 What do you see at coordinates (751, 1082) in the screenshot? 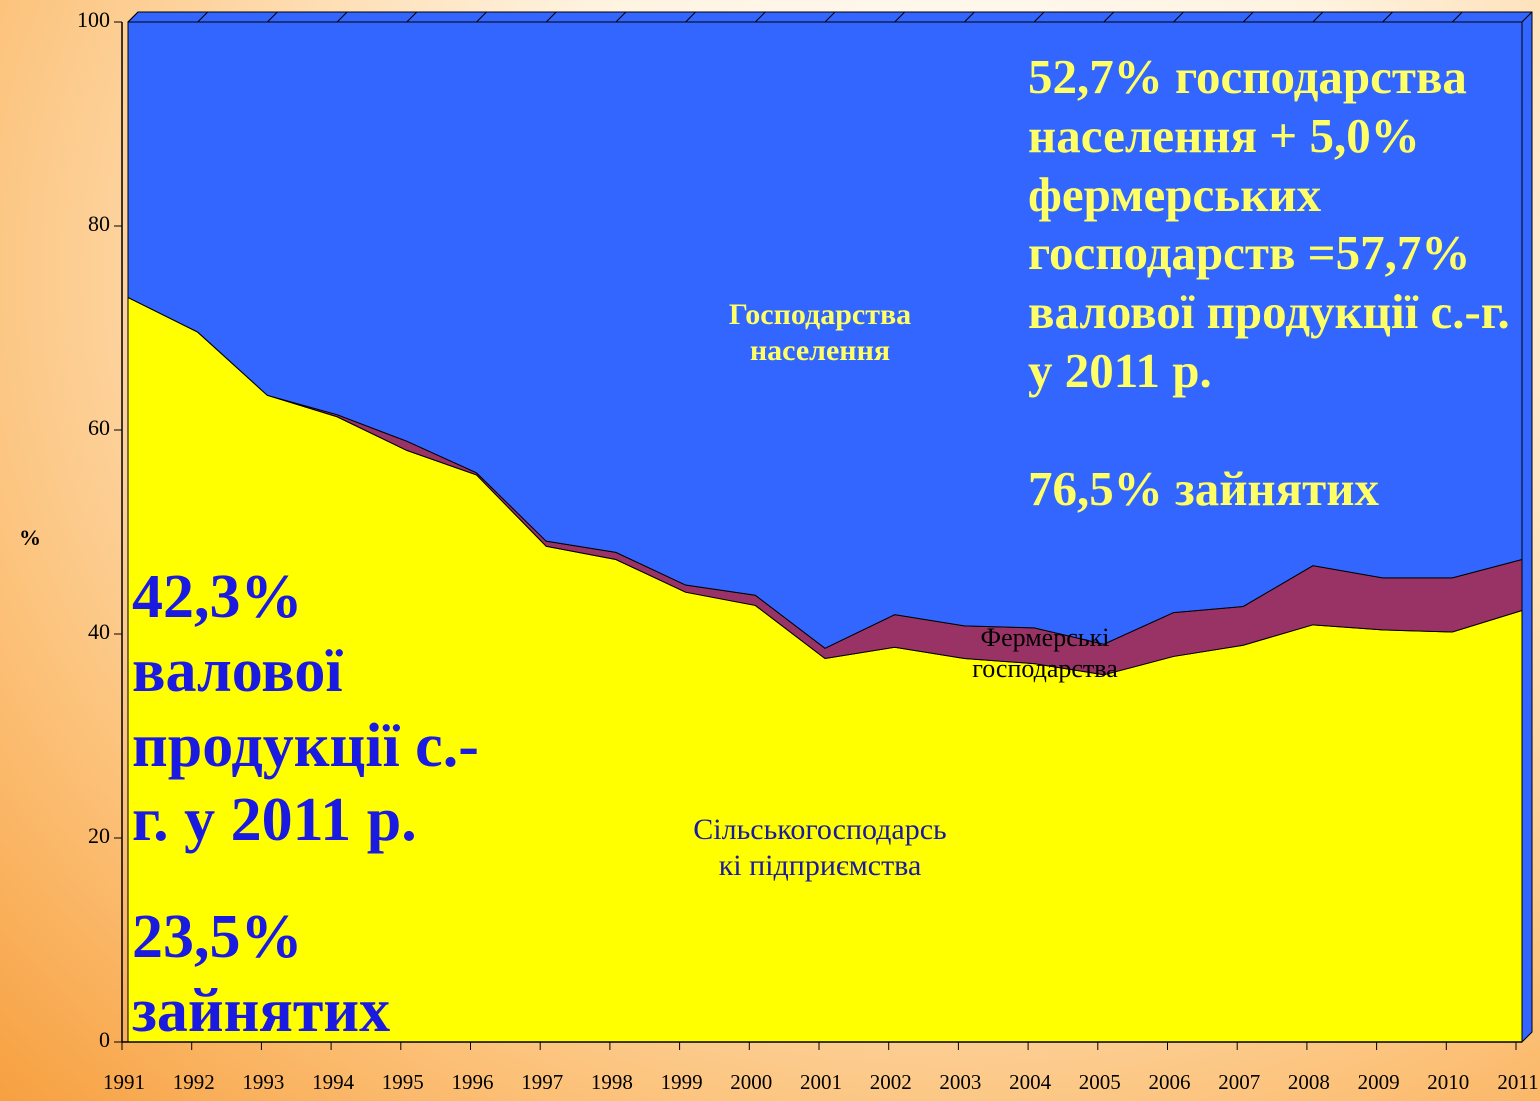
I see `x-tick-label: 2000` at bounding box center [751, 1082].